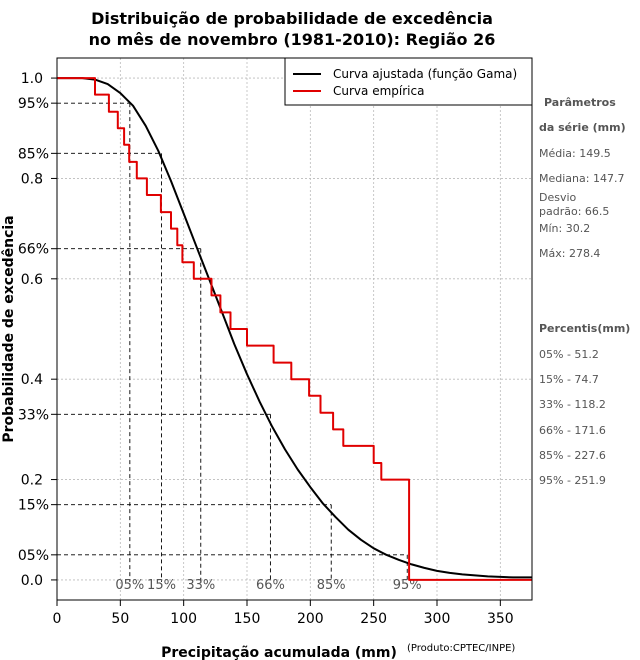 The image size is (640, 660). I want to click on y-tick-label: 0.4, so click(32, 380).